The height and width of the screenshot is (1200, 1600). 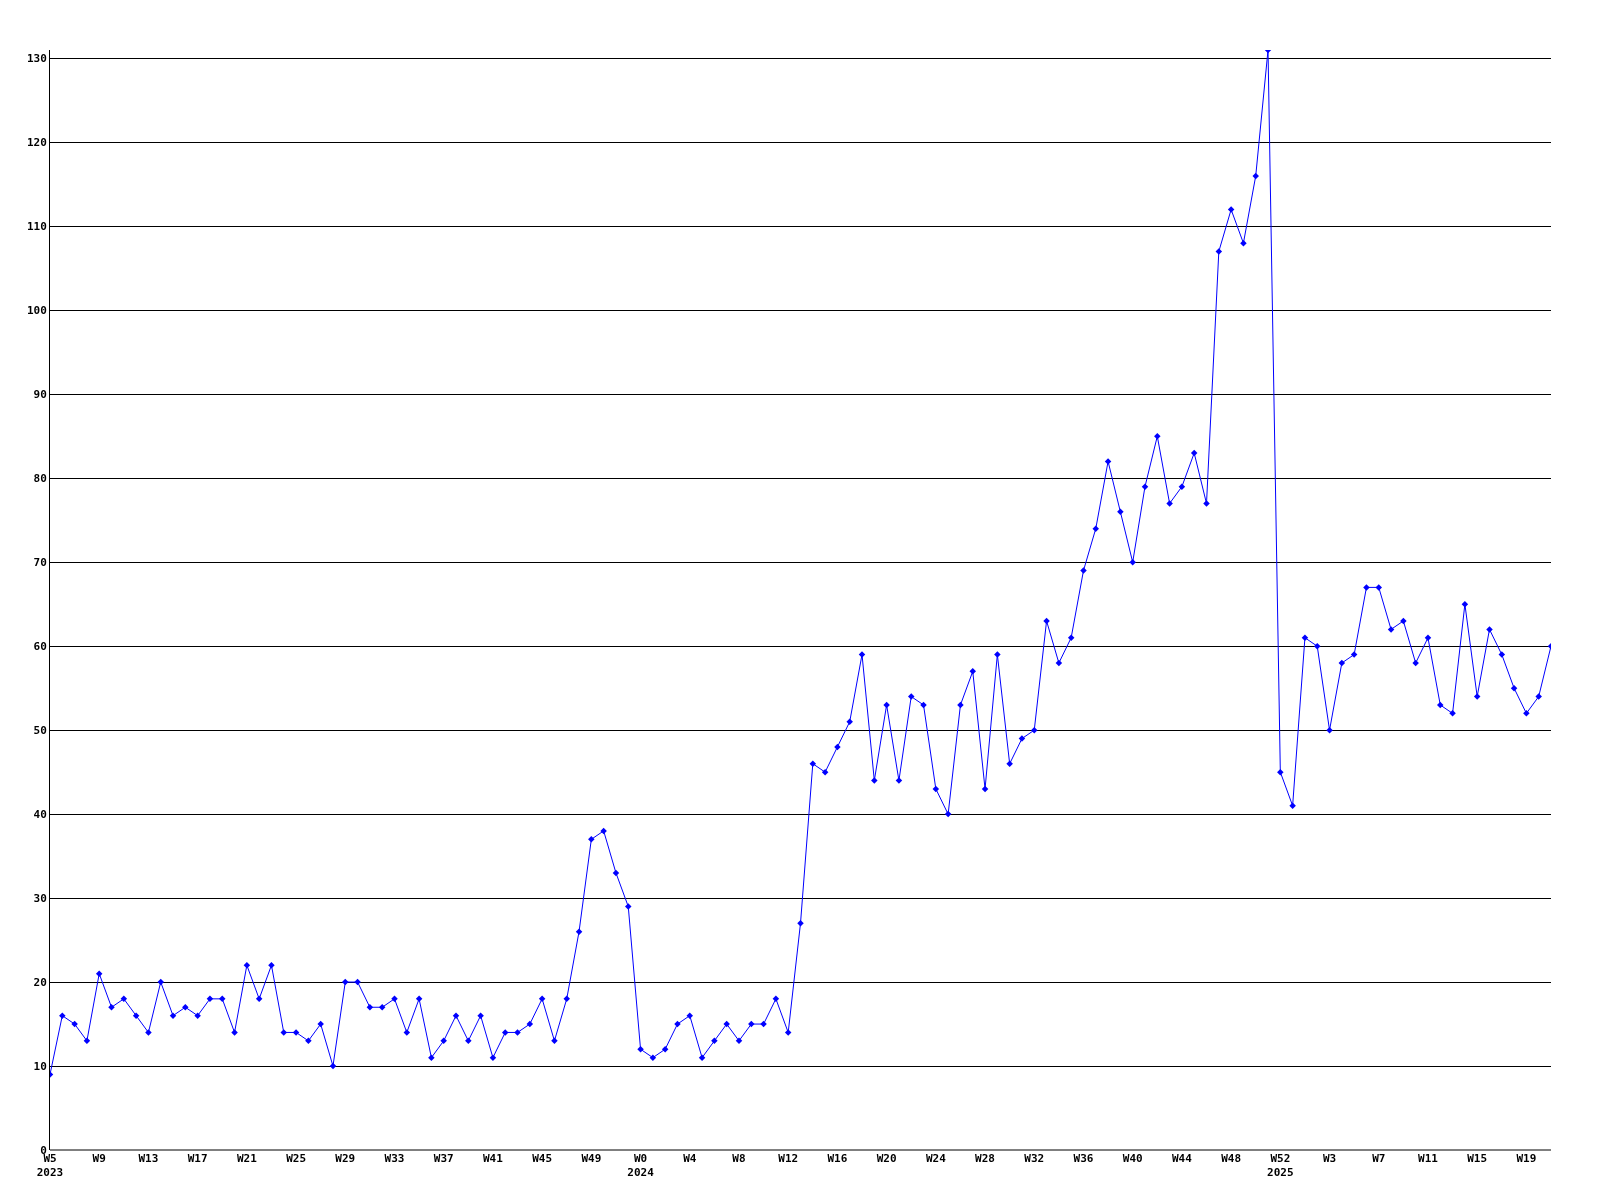 I want to click on y-tick-label: 90, so click(x=40, y=395).